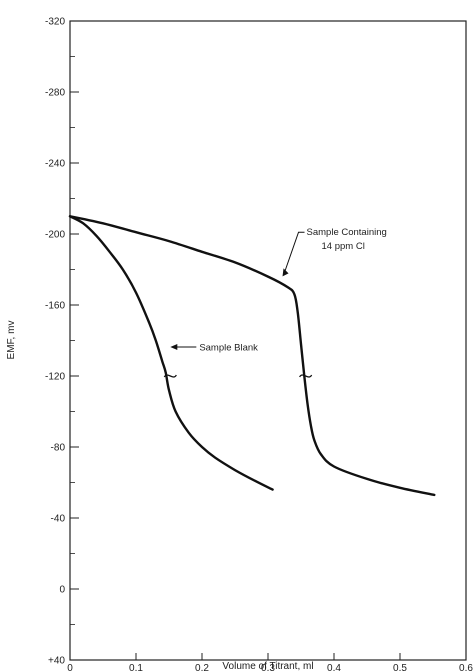  What do you see at coordinates (55, 306) in the screenshot?
I see `y-tick-label: -160` at bounding box center [55, 306].